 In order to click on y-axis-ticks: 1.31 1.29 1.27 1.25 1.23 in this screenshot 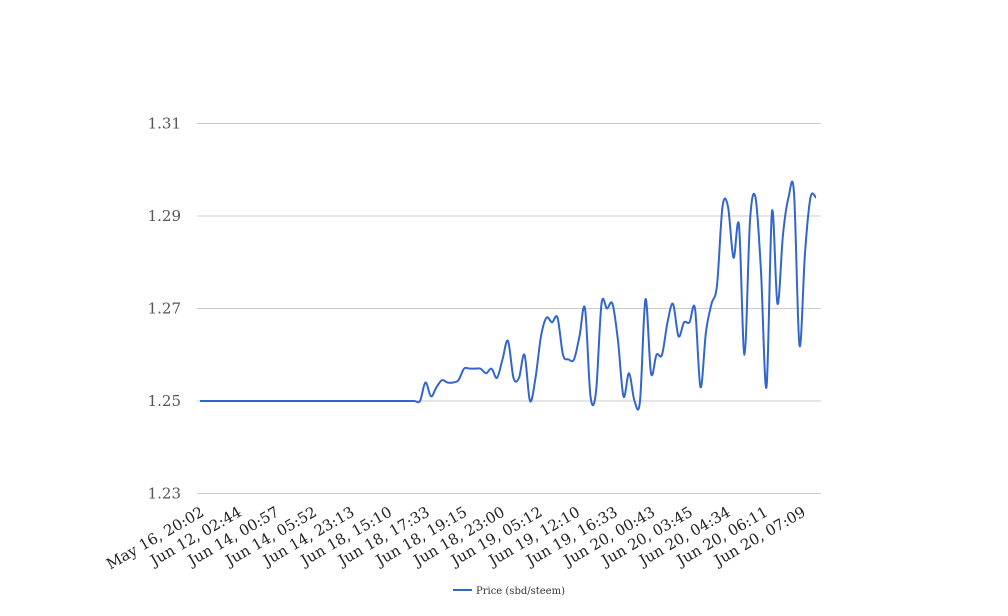, I will do `click(164, 309)`.